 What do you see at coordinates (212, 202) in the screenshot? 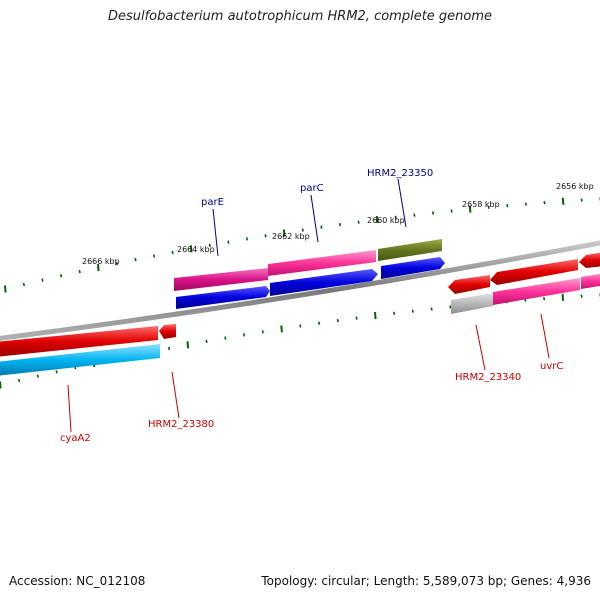
I see `gene-label-parE: parE` at bounding box center [212, 202].